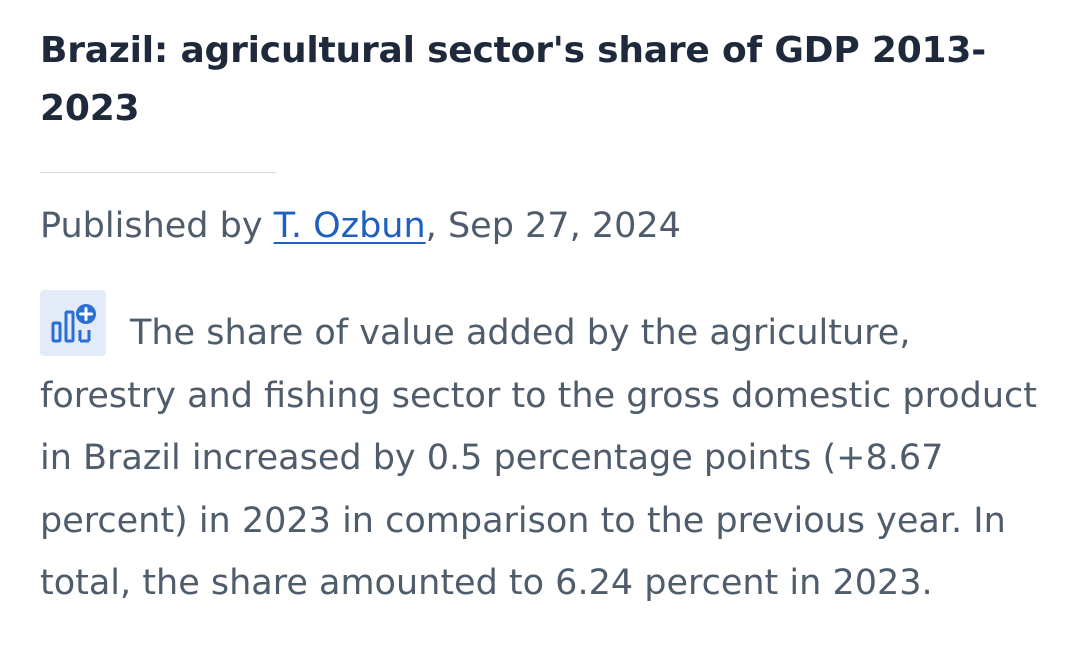  I want to click on title-divider, so click(158, 172).